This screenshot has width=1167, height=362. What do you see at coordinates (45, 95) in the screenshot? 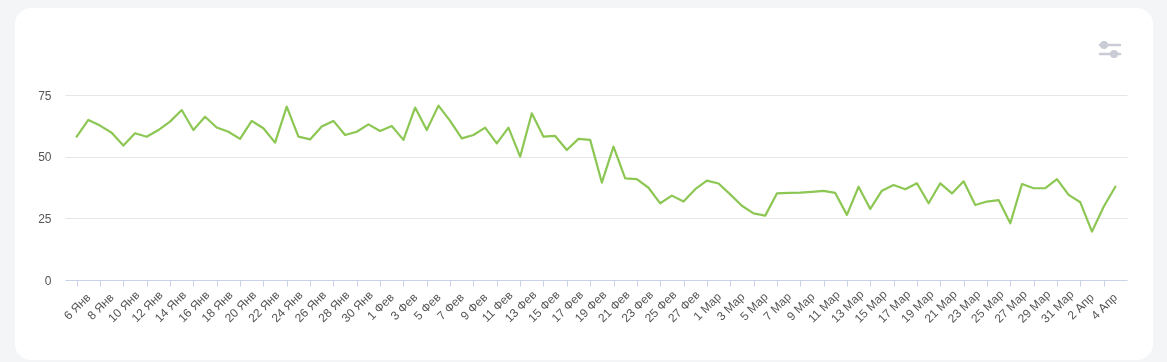
I see `y-tick-label: 75` at bounding box center [45, 95].